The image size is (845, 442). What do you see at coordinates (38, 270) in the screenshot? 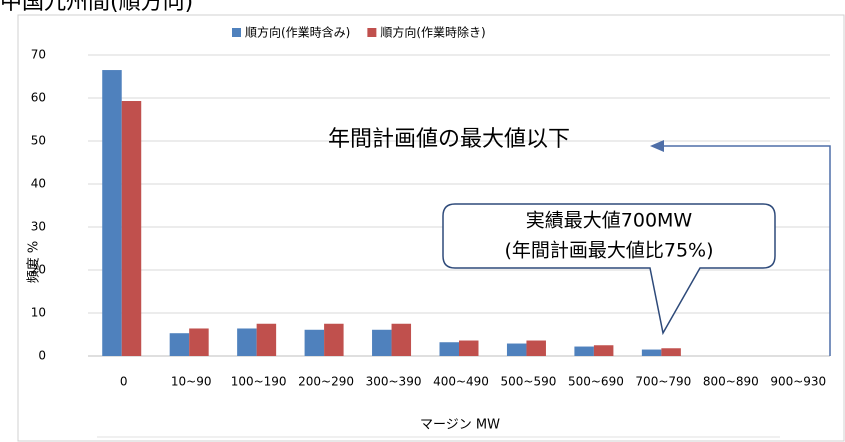
I see `y-tick-label: 20` at bounding box center [38, 270].